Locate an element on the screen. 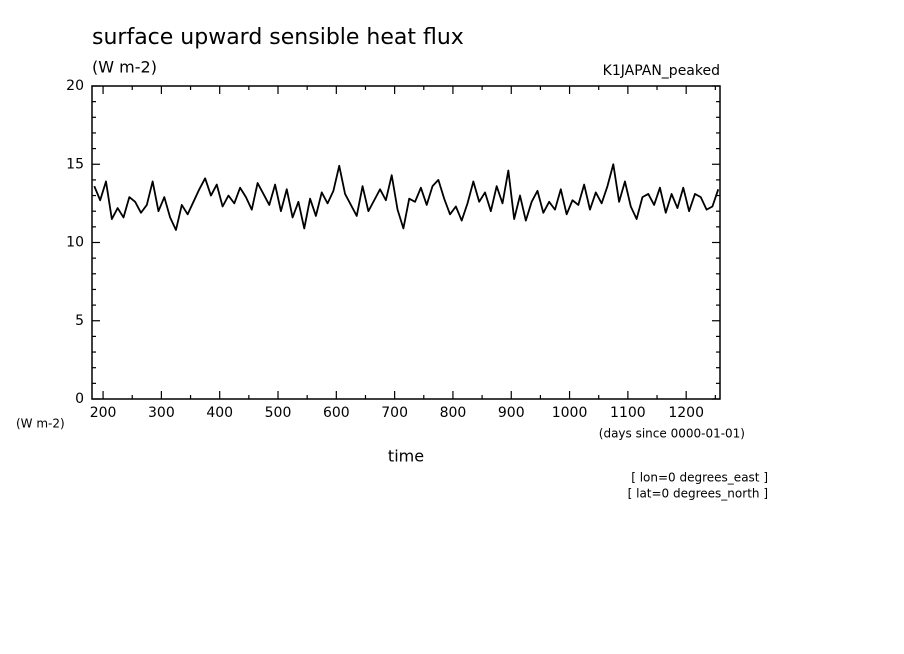  chart-title: surface upward sensible heat flux is located at coordinates (278, 37).